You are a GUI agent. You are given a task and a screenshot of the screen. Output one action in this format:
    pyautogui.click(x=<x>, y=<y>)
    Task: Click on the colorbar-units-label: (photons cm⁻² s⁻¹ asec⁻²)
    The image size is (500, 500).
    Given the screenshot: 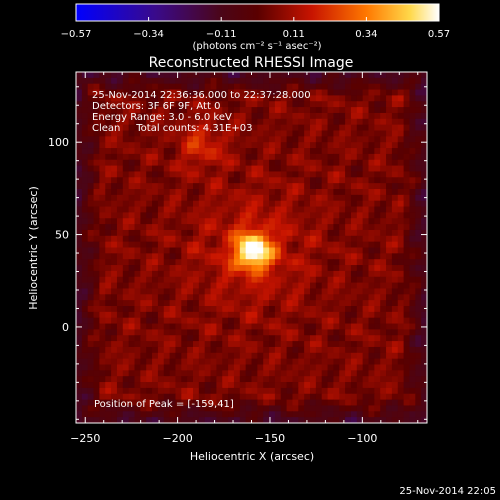 What is the action you would take?
    pyautogui.click(x=256, y=46)
    